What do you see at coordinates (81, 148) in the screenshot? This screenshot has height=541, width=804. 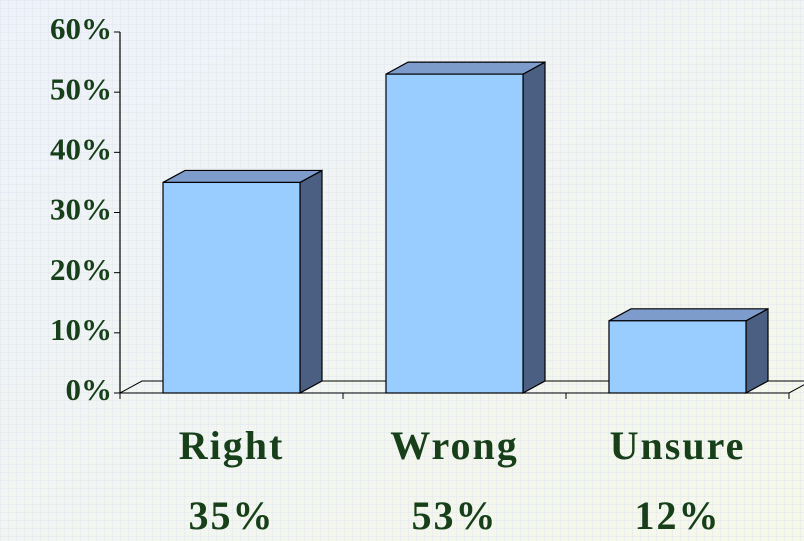 I see `y-tick-label: 40%` at bounding box center [81, 148].